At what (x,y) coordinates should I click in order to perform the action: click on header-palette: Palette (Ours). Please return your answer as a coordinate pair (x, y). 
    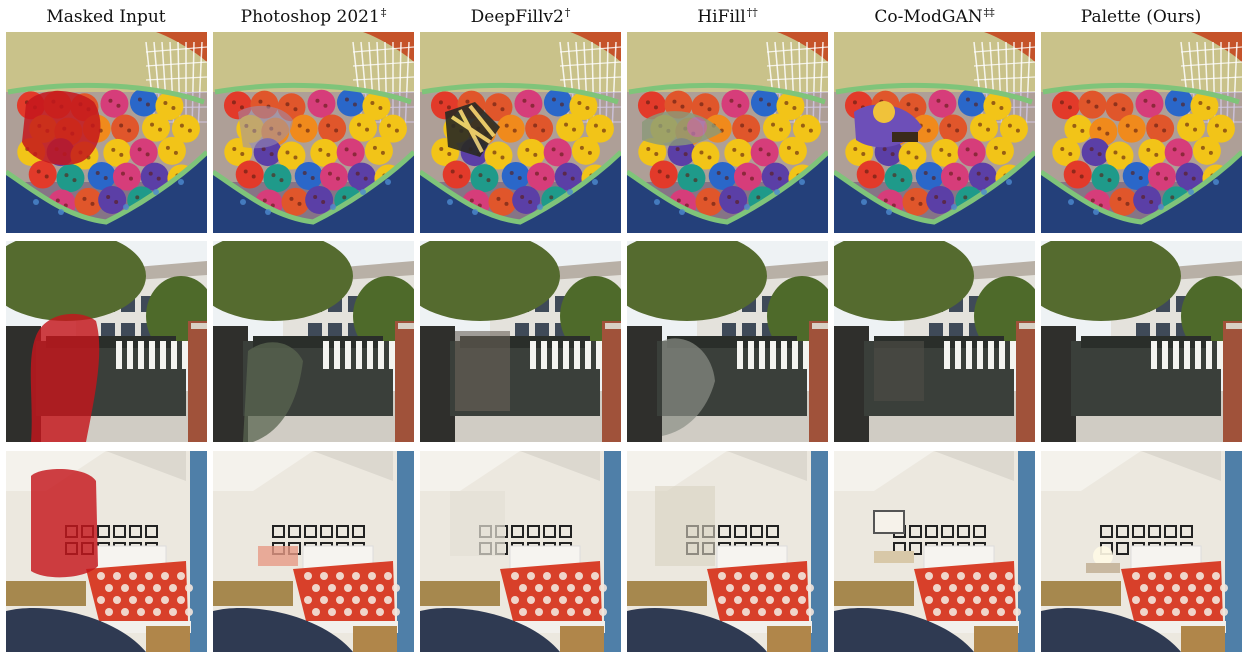
    Looking at the image, I should click on (1141, 17).